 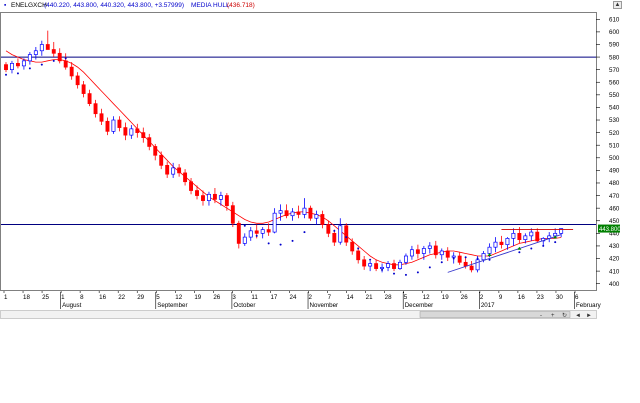 I want to click on month-label: August, so click(x=72, y=305).